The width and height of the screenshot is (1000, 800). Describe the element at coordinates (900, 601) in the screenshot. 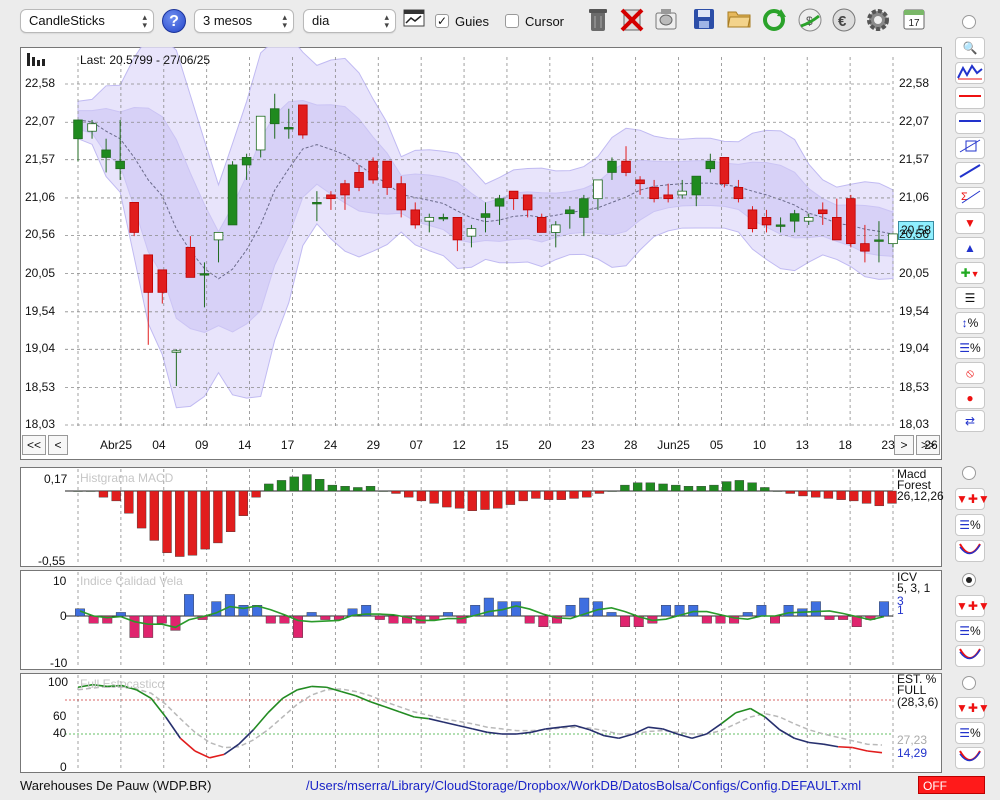

I see `icv-value1: 3` at that location.